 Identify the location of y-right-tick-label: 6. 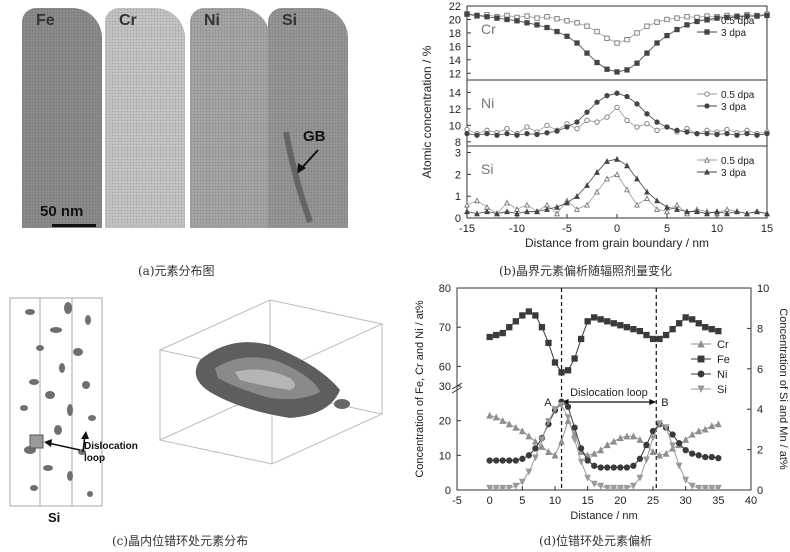
(760, 370).